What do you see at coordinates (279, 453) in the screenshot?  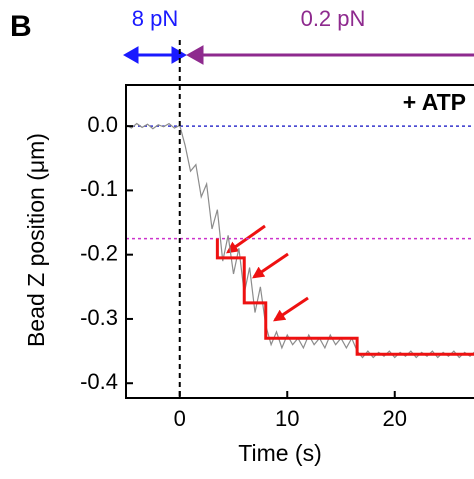 I see `x-axis-label: Time (s)` at bounding box center [279, 453].